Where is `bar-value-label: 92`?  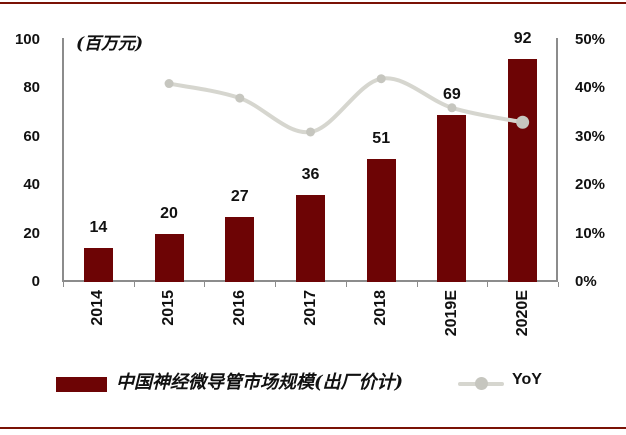 bar-value-label: 92 is located at coordinates (522, 39).